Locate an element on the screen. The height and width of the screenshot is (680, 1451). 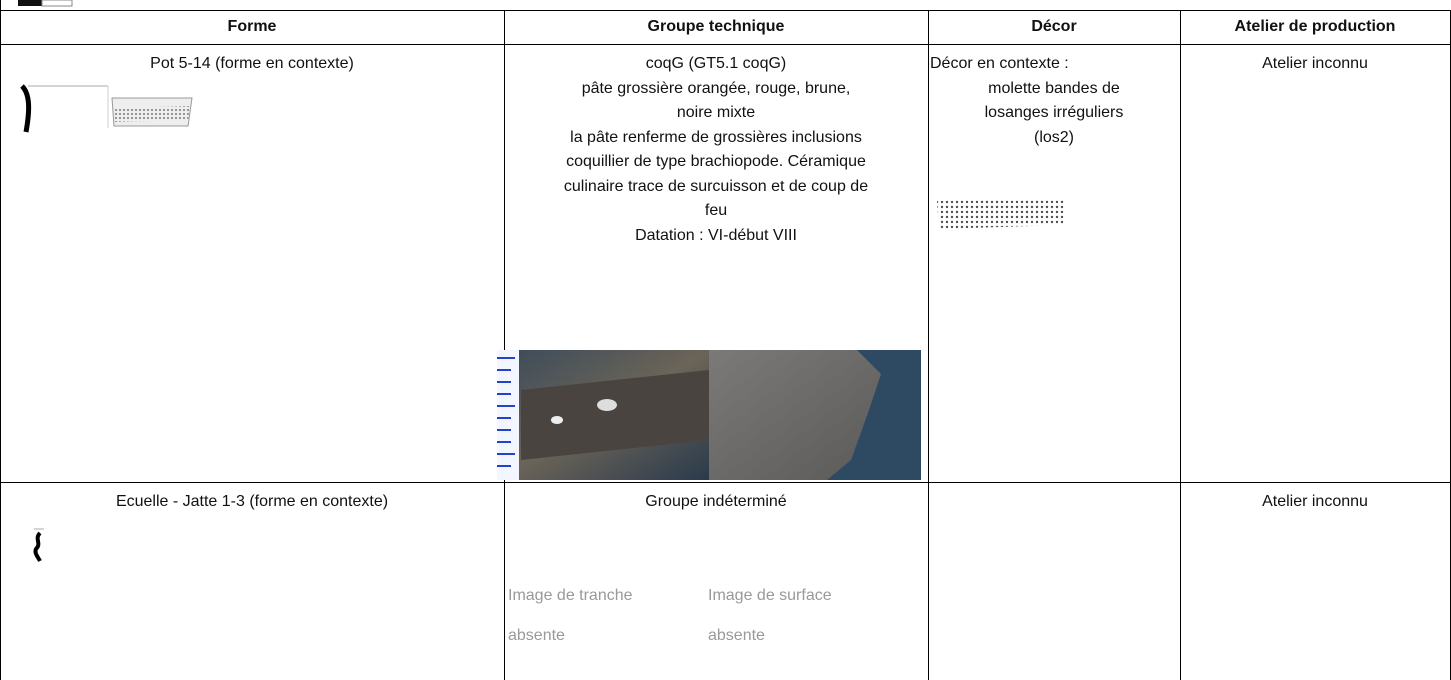
decor-drawing is located at coordinates (1001, 214).